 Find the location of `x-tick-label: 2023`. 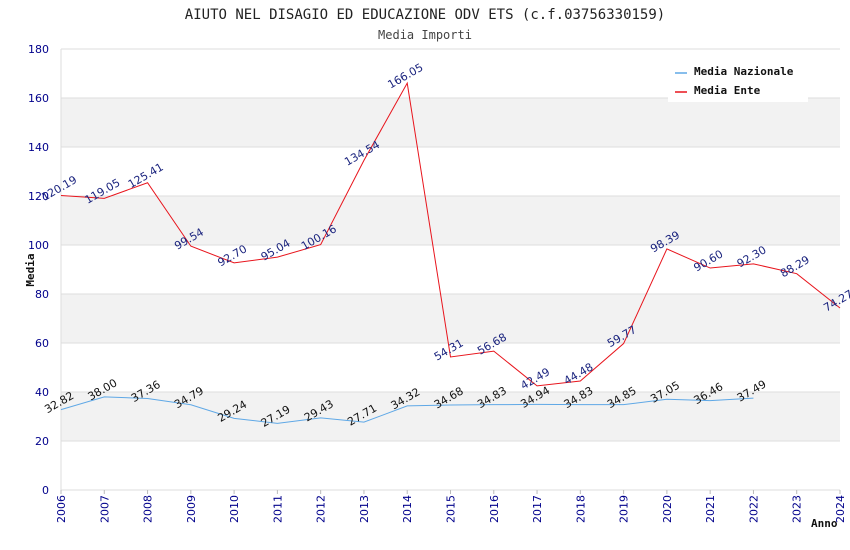

x-tick-label: 2023 is located at coordinates (797, 509).